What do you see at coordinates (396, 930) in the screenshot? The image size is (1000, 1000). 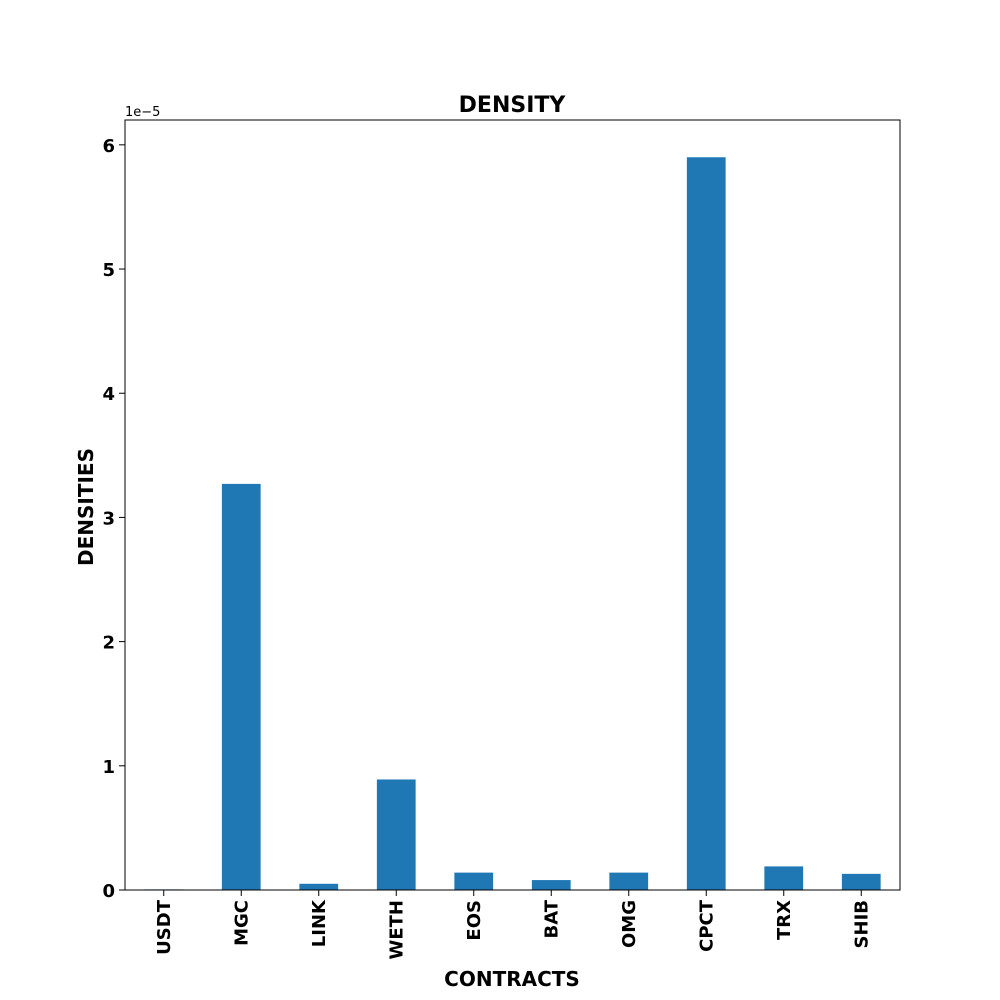 I see `x-tick-label-weth: WETH` at bounding box center [396, 930].